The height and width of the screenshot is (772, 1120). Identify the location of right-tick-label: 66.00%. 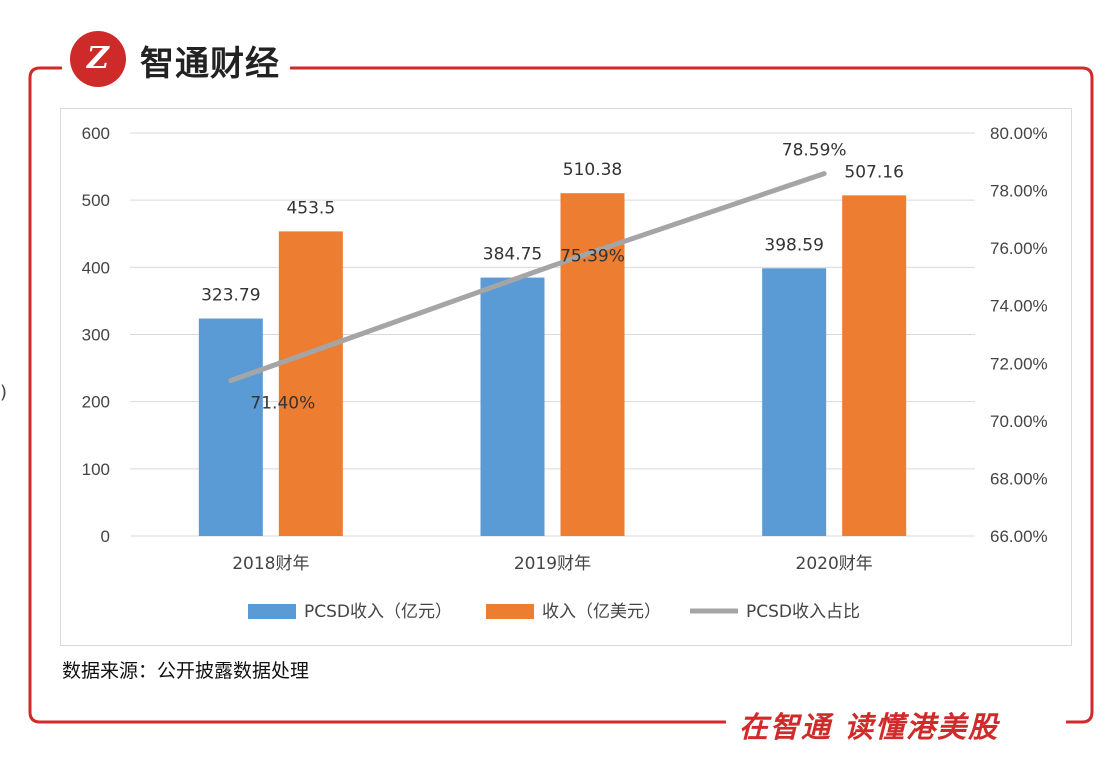
(1019, 536).